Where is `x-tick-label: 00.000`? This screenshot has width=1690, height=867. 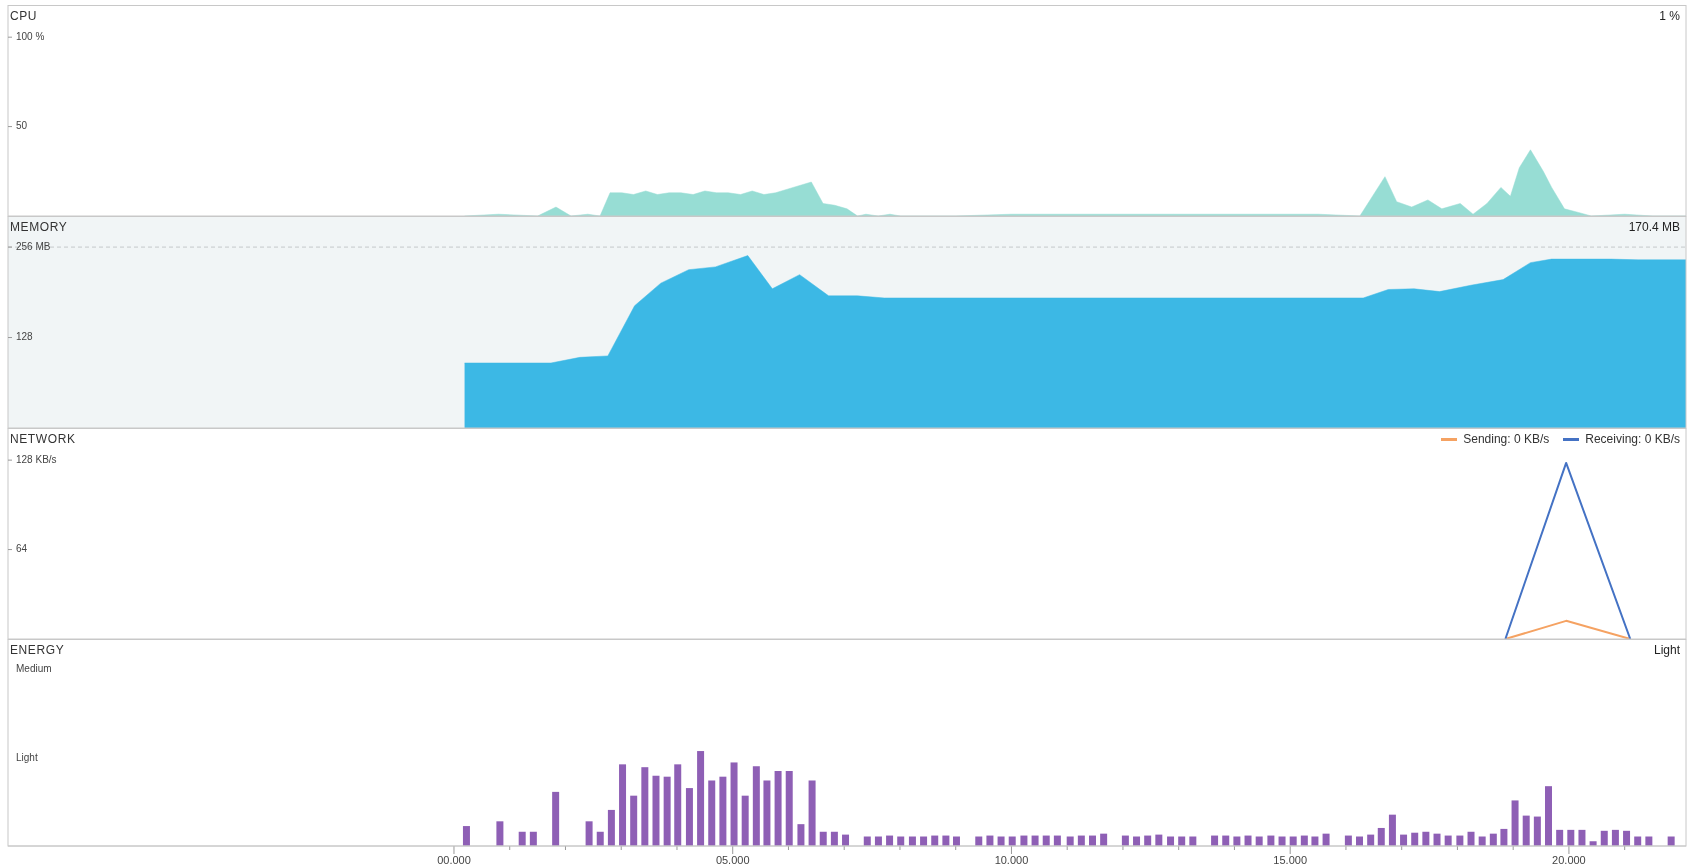 x-tick-label: 00.000 is located at coordinates (454, 860).